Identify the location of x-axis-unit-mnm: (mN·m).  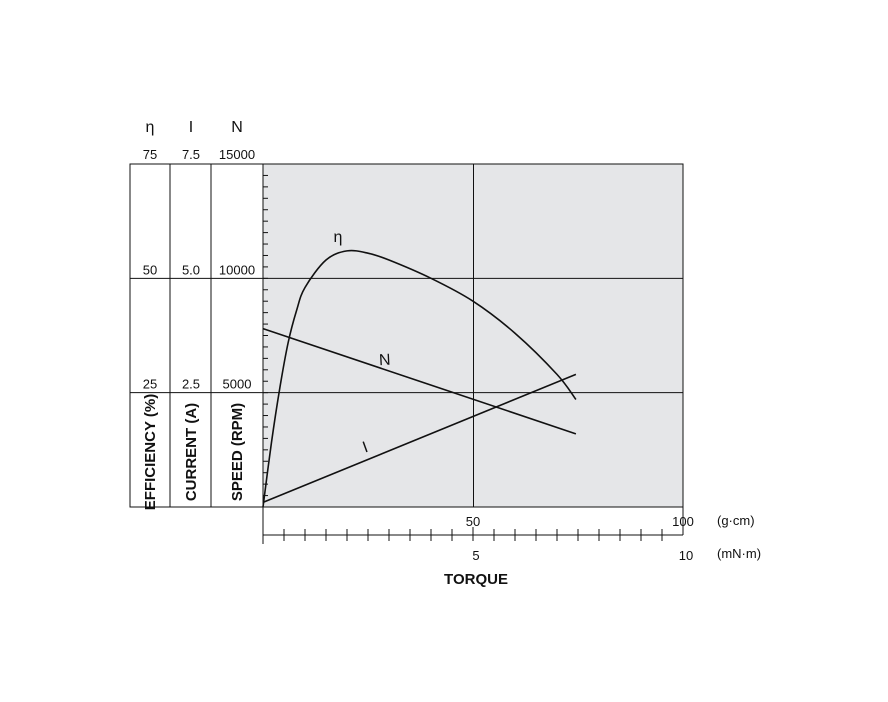
(739, 553).